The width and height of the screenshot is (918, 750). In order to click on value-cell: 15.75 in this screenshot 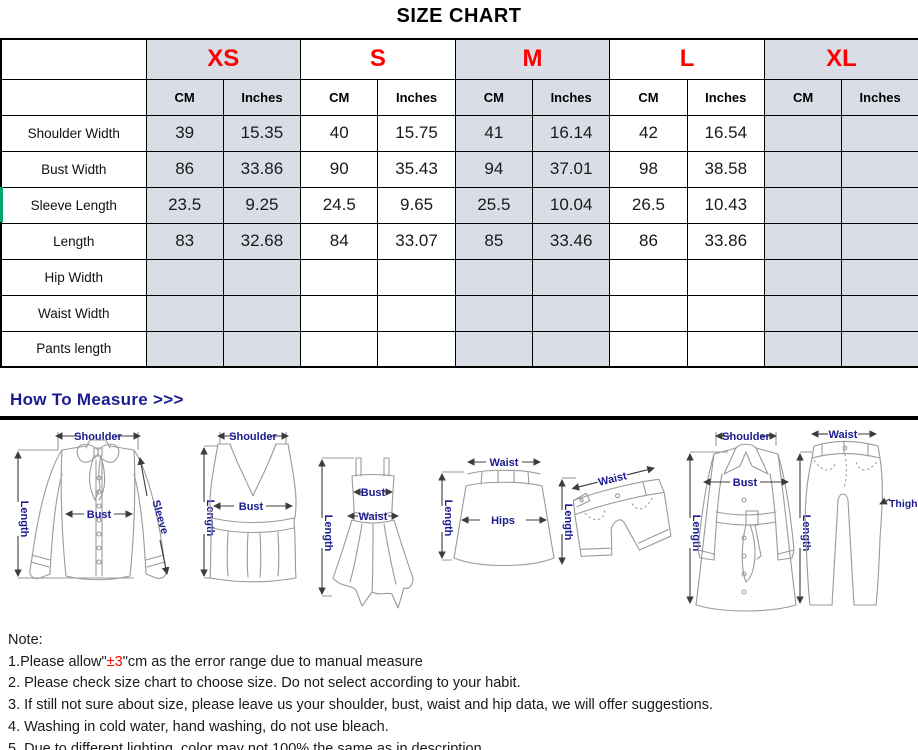, I will do `click(416, 133)`.